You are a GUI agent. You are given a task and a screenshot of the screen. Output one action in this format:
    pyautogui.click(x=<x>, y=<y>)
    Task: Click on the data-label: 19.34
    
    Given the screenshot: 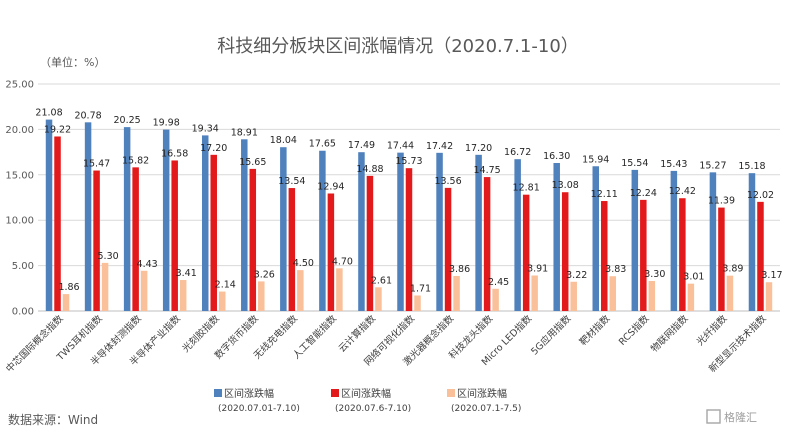 What is the action you would take?
    pyautogui.click(x=205, y=128)
    